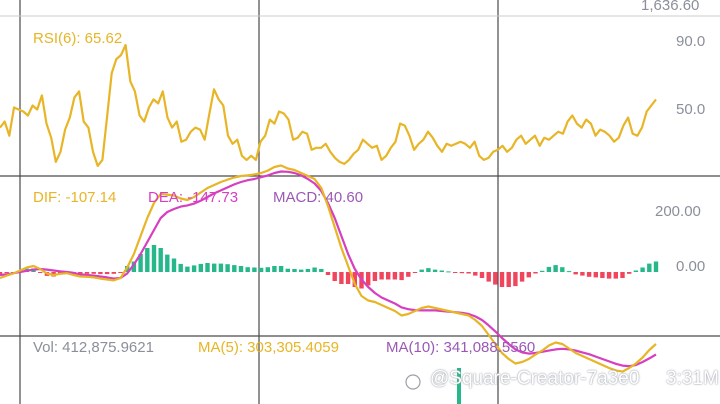  What do you see at coordinates (535, 378) in the screenshot?
I see `watermark-text: @Square-Creator-7a3e0` at bounding box center [535, 378].